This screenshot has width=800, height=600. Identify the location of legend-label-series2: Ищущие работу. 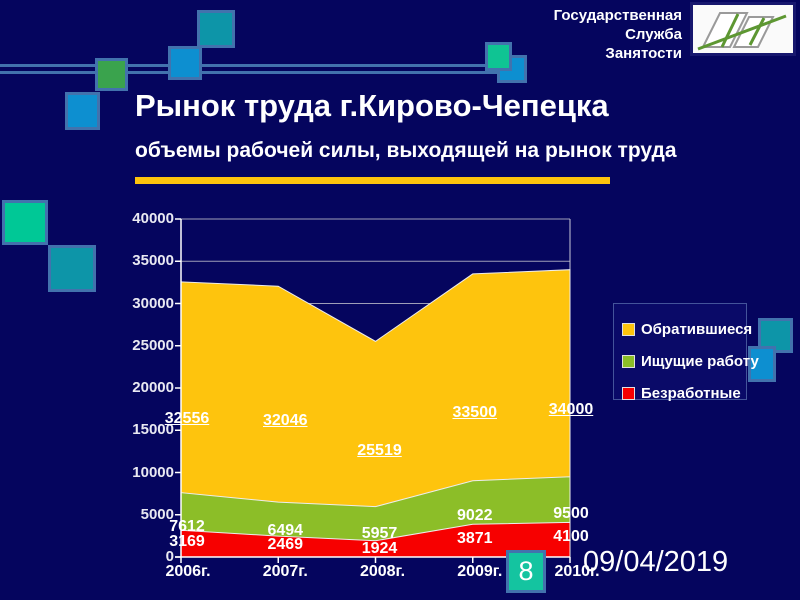
(700, 361).